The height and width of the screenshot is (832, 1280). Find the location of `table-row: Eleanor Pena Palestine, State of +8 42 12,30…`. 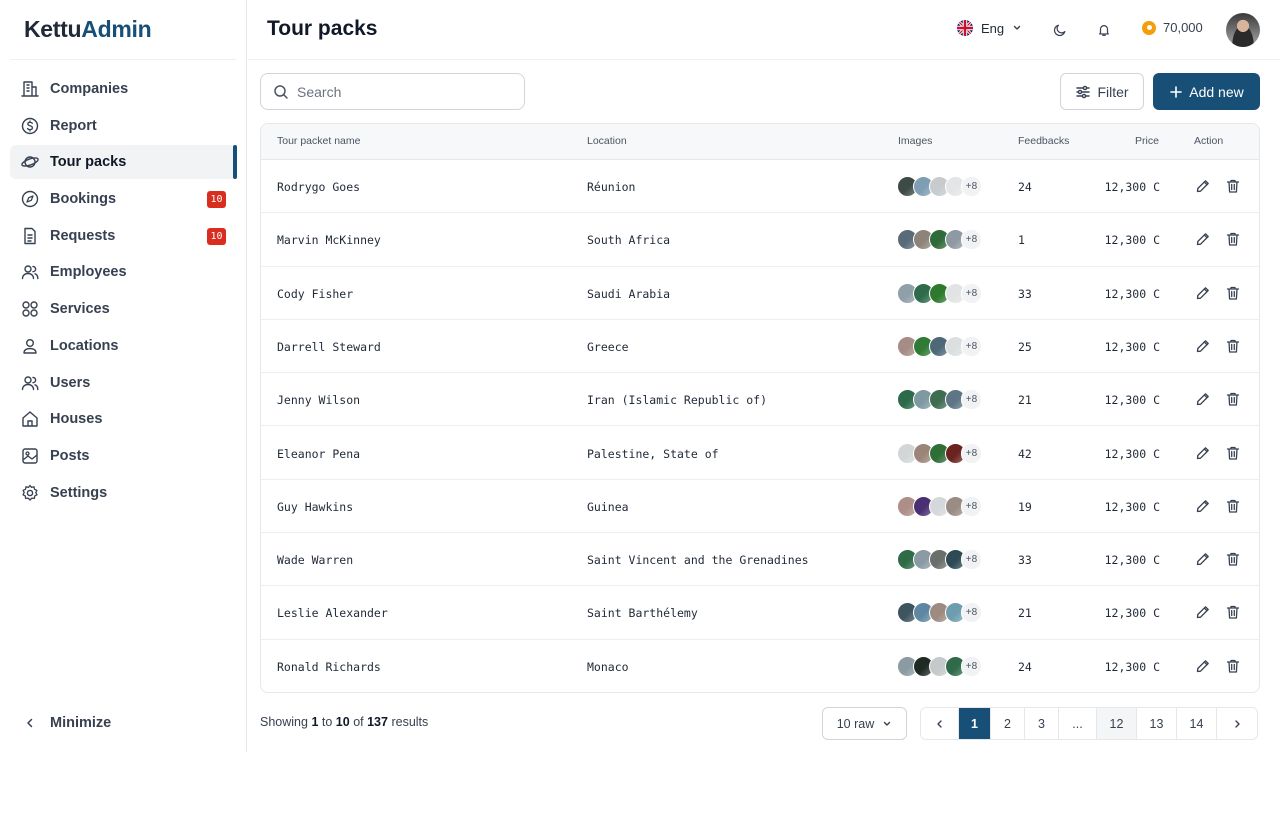

table-row: Eleanor Pena Palestine, State of +8 42 12,30… is located at coordinates (760, 453).